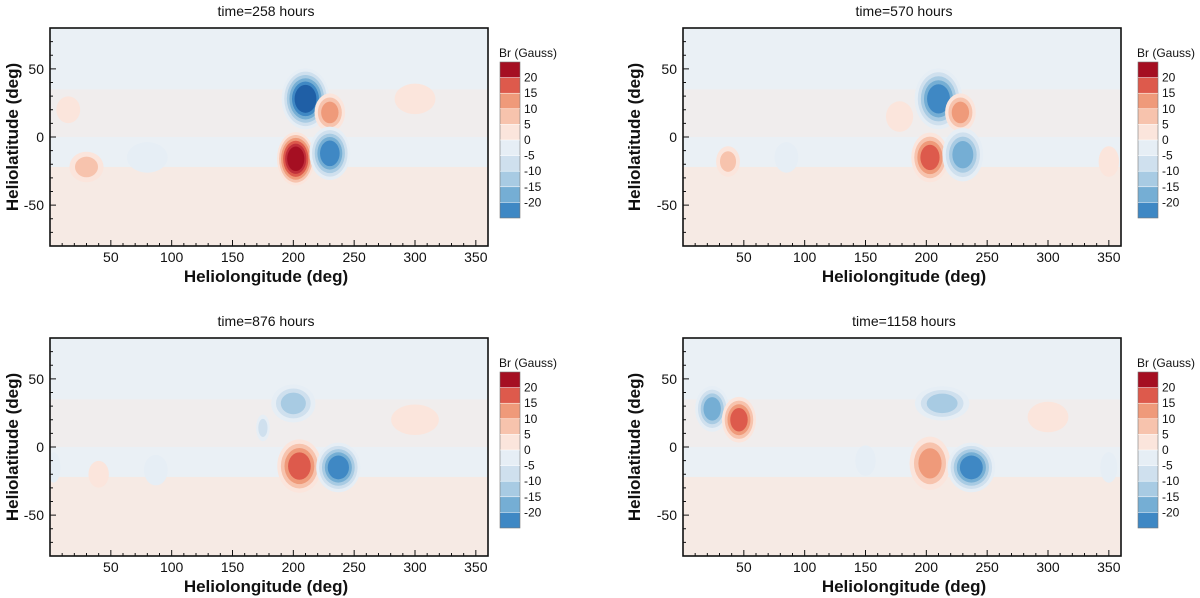 The height and width of the screenshot is (598, 1200). What do you see at coordinates (266, 11) in the screenshot?
I see `panel-title: time=258 hours` at bounding box center [266, 11].